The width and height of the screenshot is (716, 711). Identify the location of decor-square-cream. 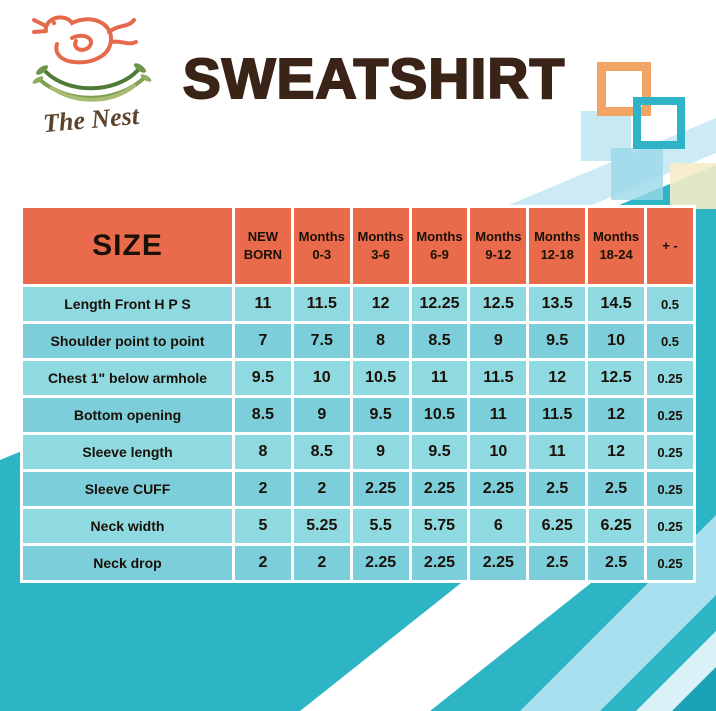
(693, 186).